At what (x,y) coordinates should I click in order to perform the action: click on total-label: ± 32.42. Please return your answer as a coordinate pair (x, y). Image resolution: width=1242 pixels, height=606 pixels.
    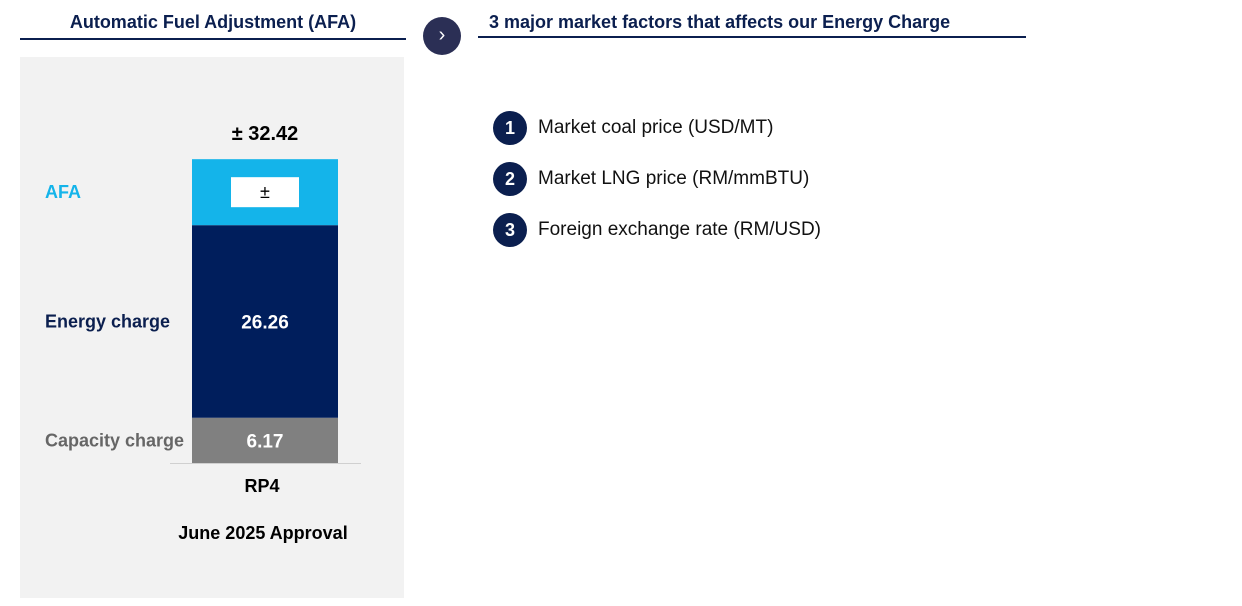
    Looking at the image, I should click on (265, 134).